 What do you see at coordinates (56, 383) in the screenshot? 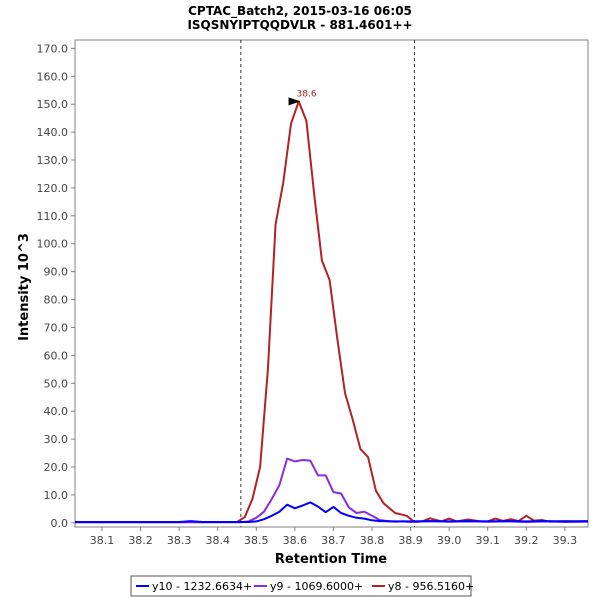
I see `y-tick-label: 50.0` at bounding box center [56, 383].